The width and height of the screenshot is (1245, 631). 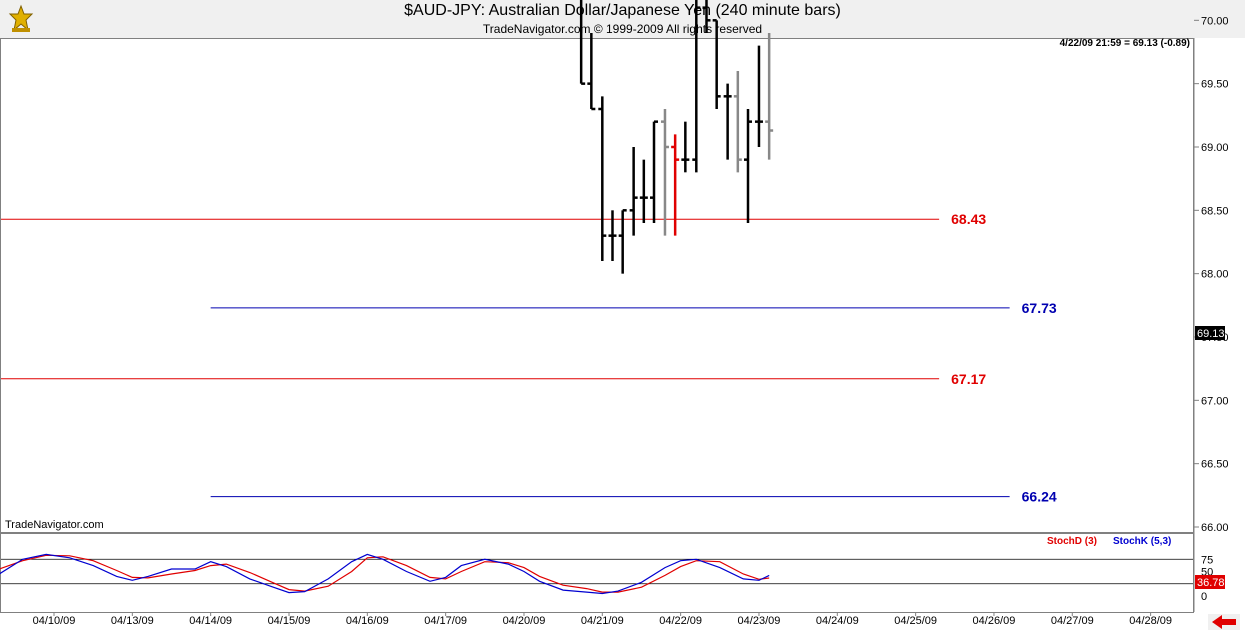 I want to click on y-tick-label: 66.50, so click(x=1215, y=465).